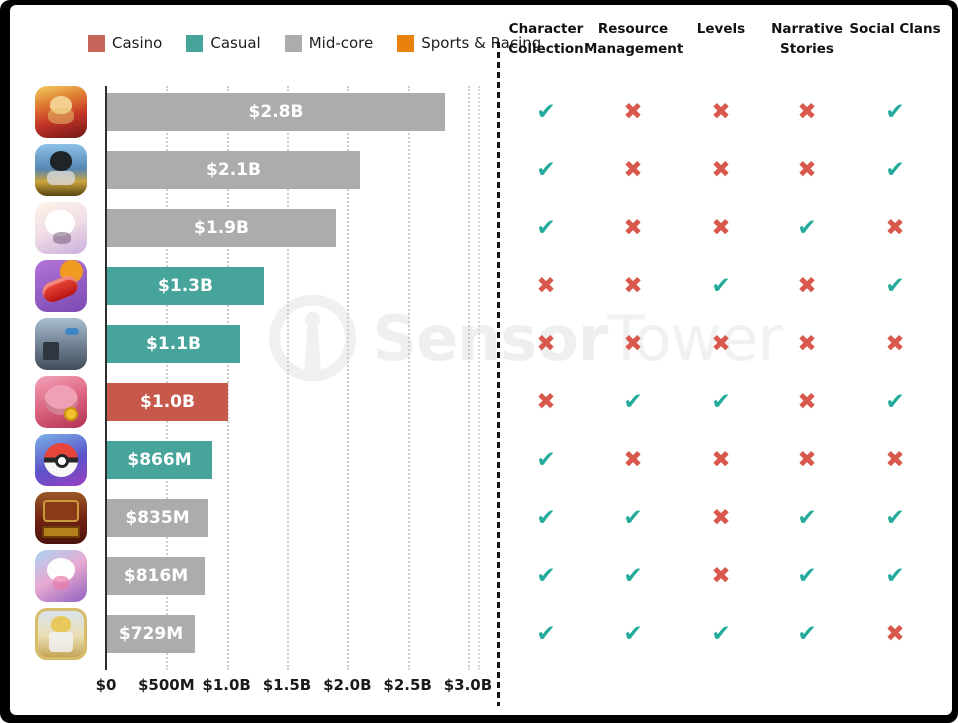 The height and width of the screenshot is (723, 958). What do you see at coordinates (61, 112) in the screenshot?
I see `honor-of-kings-icon` at bounding box center [61, 112].